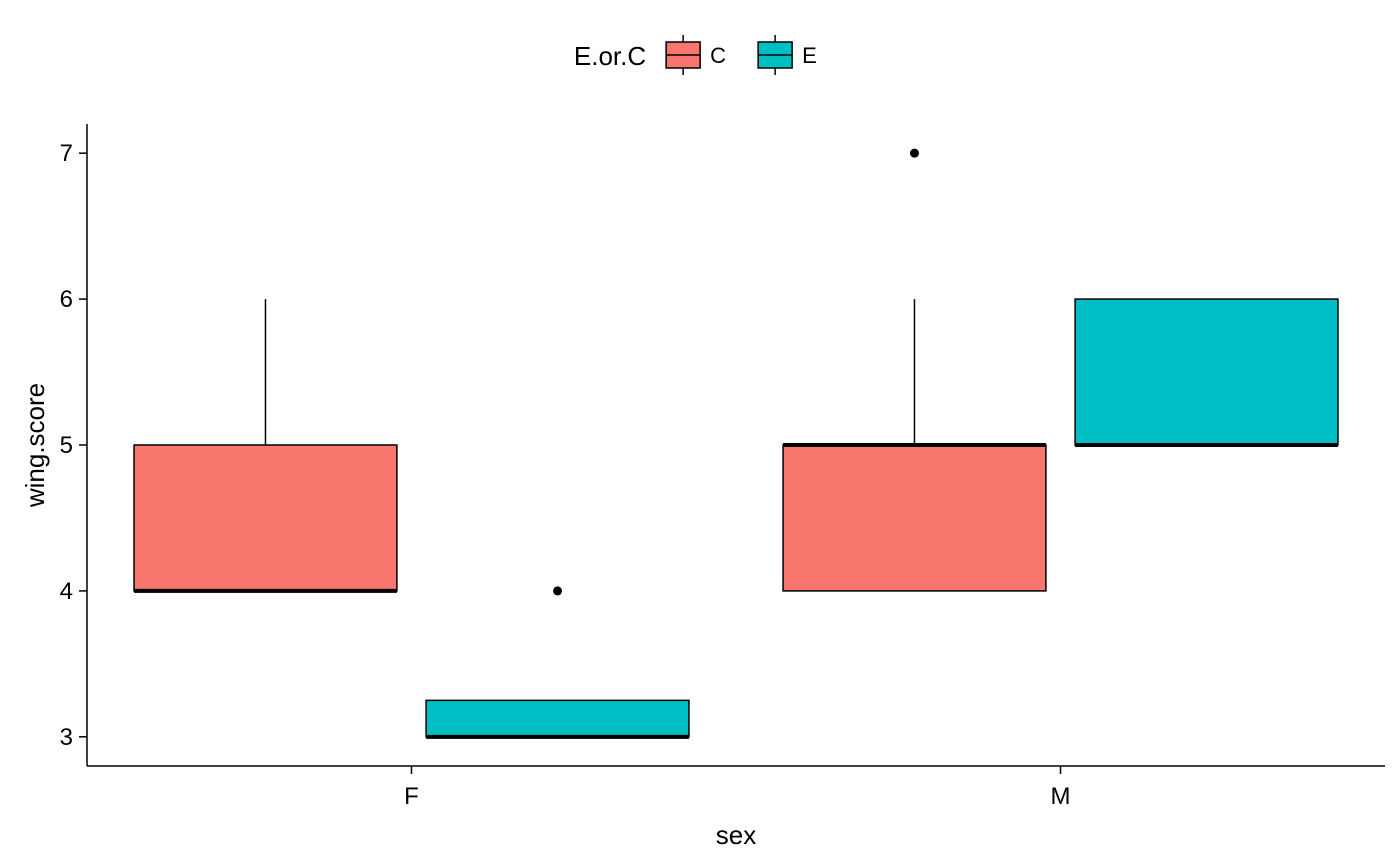 This screenshot has width=1400, height=865. What do you see at coordinates (809, 55) in the screenshot?
I see `legend-label: E` at bounding box center [809, 55].